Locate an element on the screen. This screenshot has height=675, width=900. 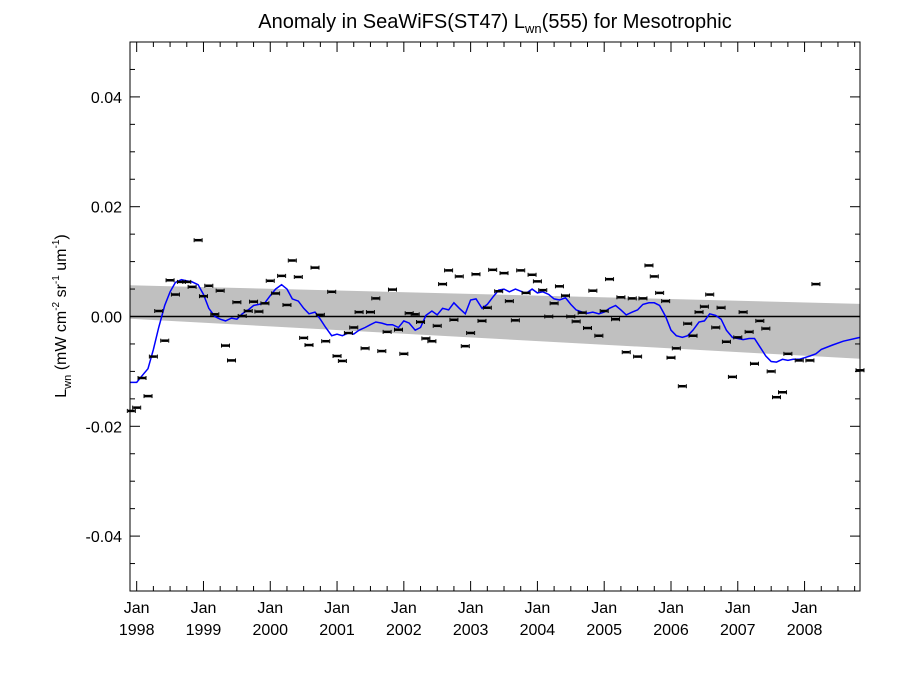
y-label-part-6: -1 is located at coordinates (56, 279).